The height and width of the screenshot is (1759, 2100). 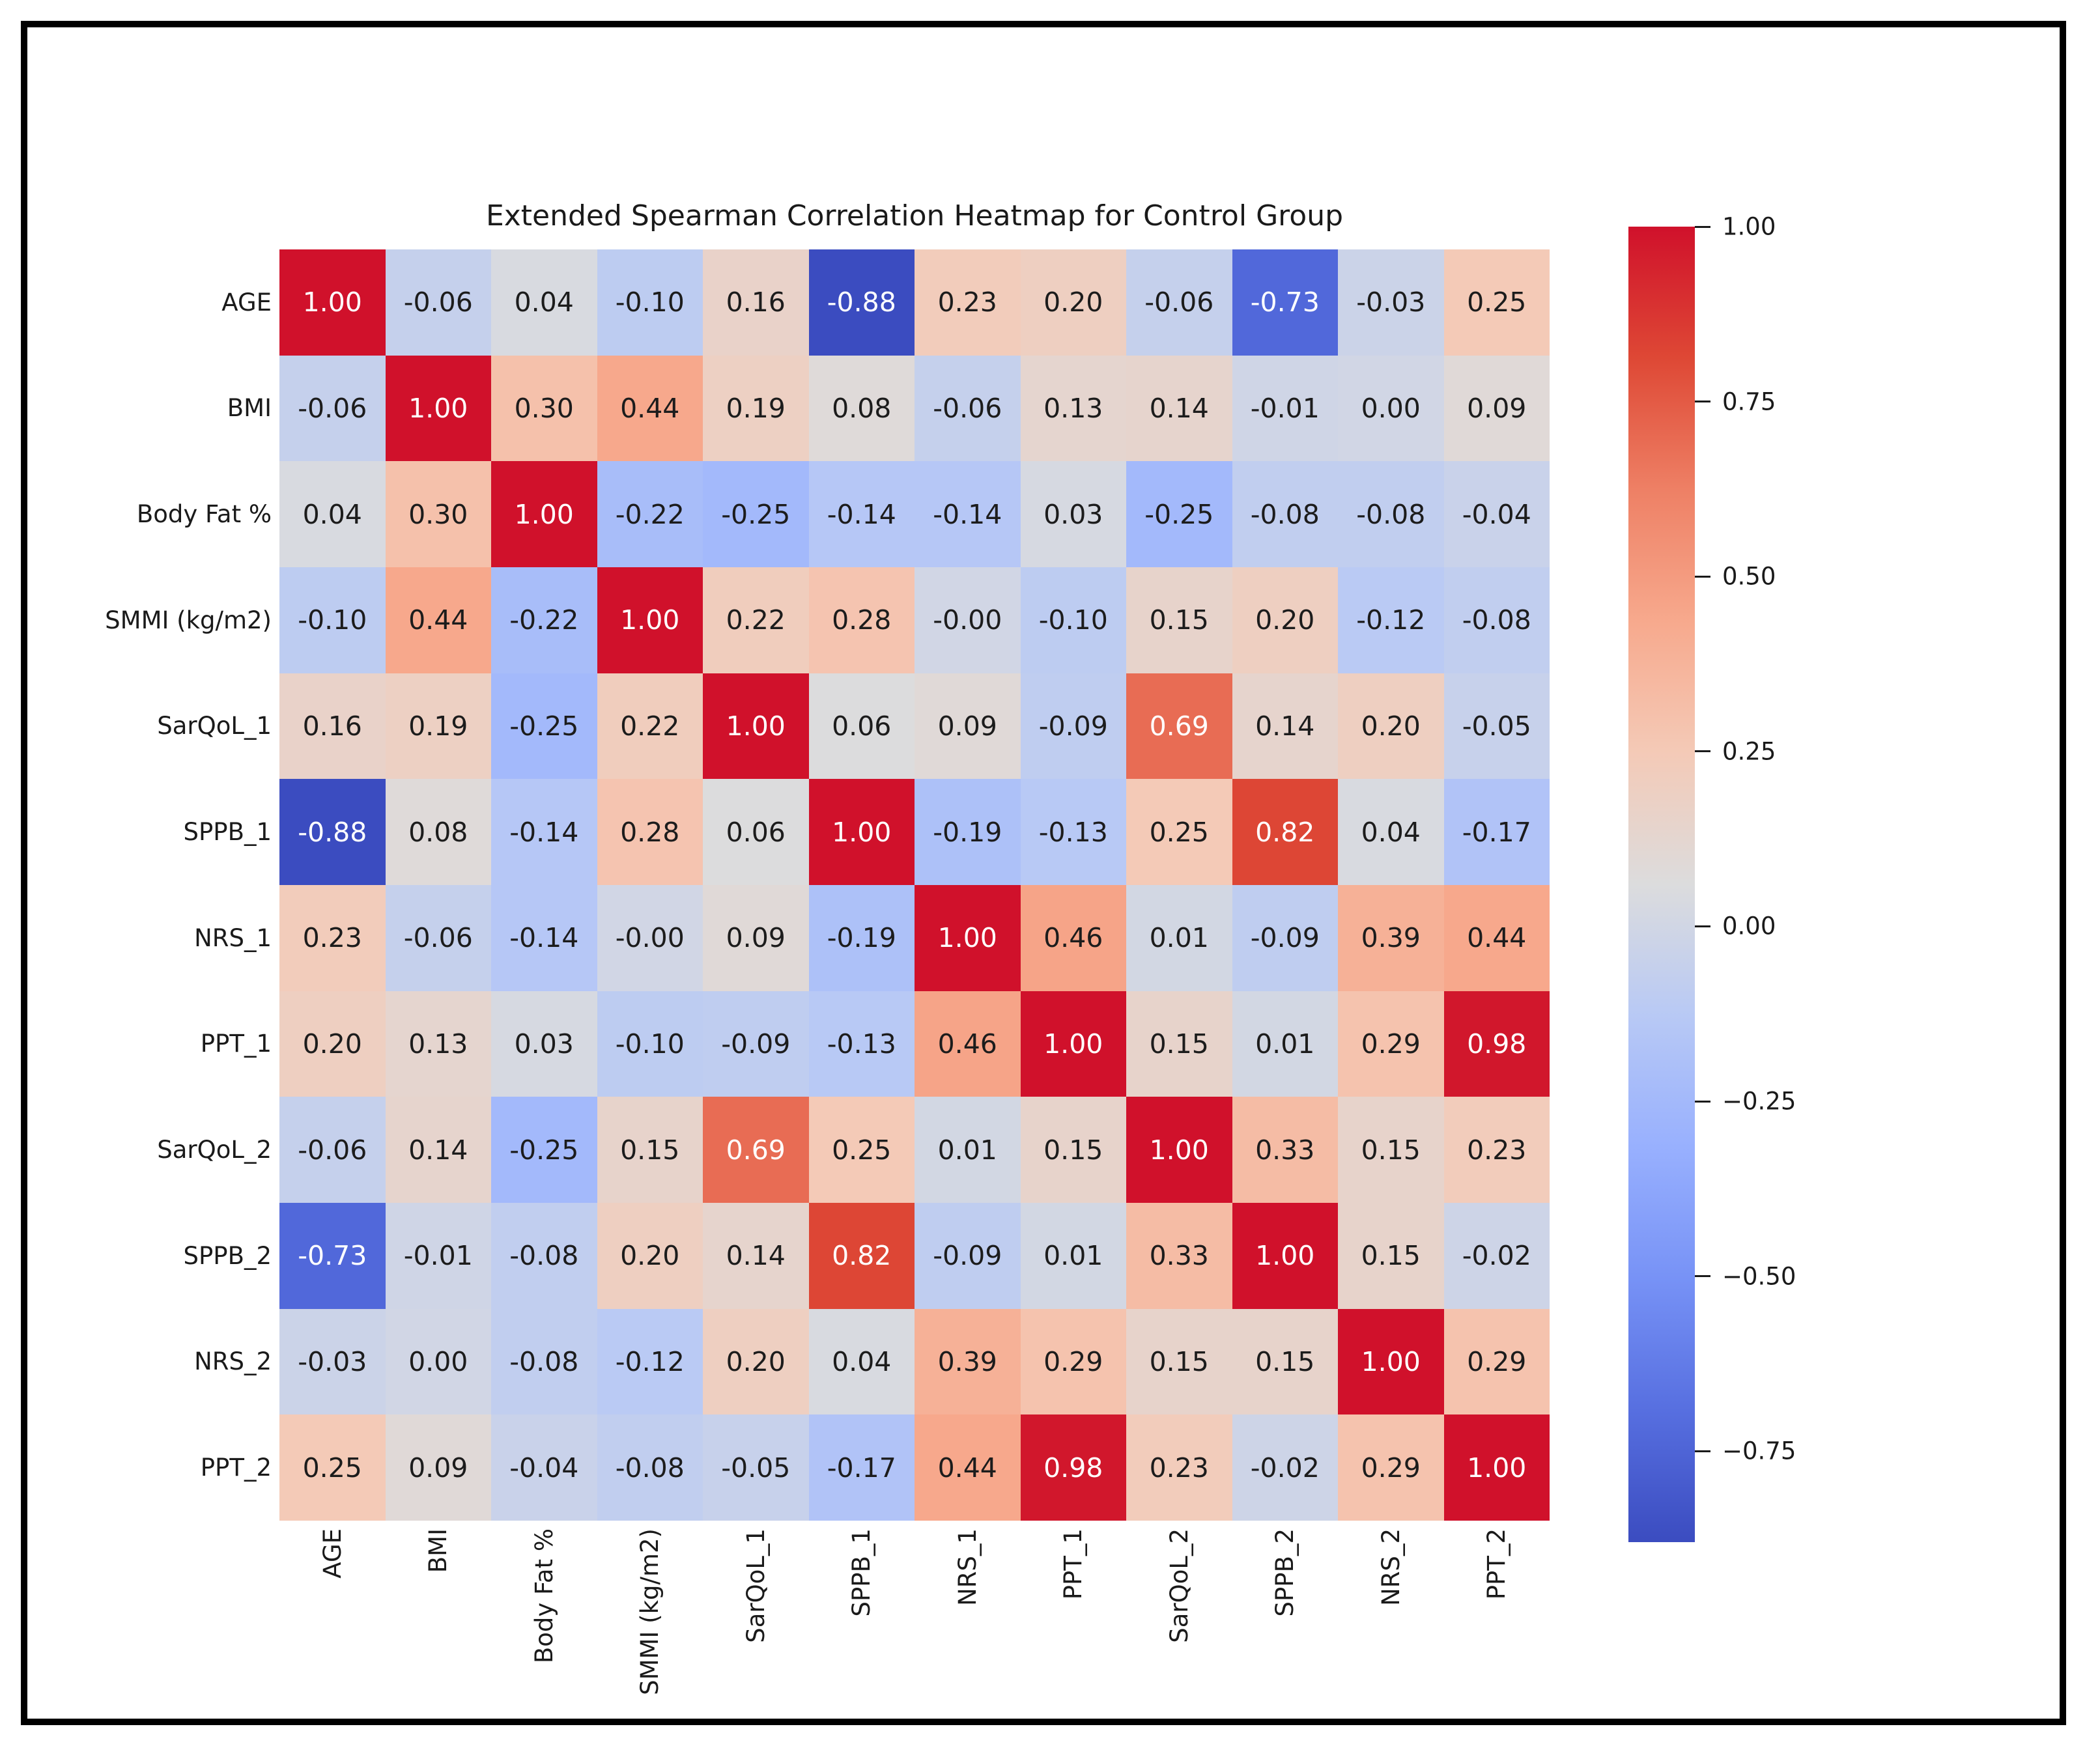 I want to click on heatmap-cell-NRS_1-PPT_1: 0.46, so click(x=1073, y=938).